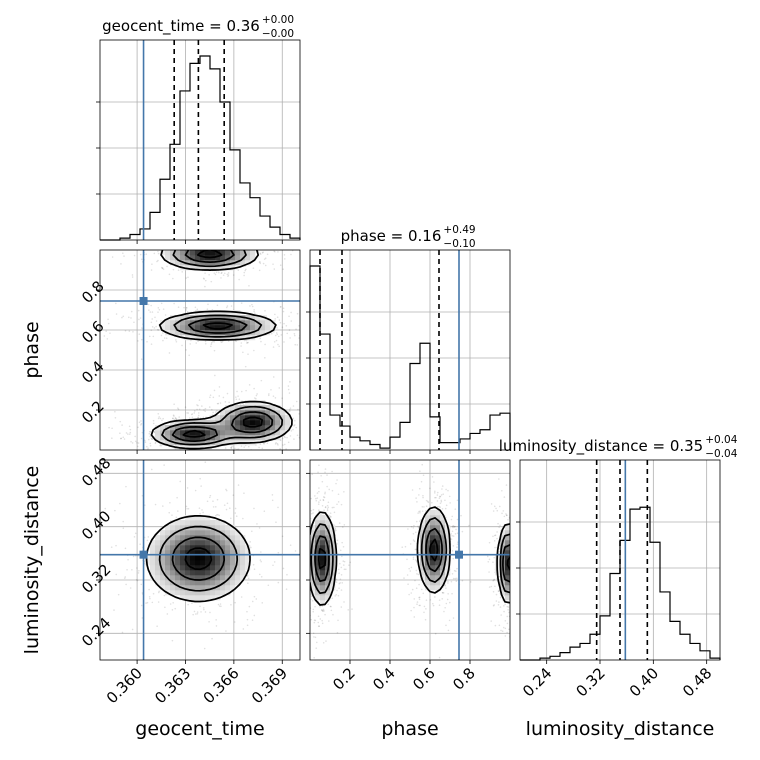 The height and width of the screenshot is (760, 760). I want to click on x-tick-label-geocent_time: 0.366, so click(221, 685).